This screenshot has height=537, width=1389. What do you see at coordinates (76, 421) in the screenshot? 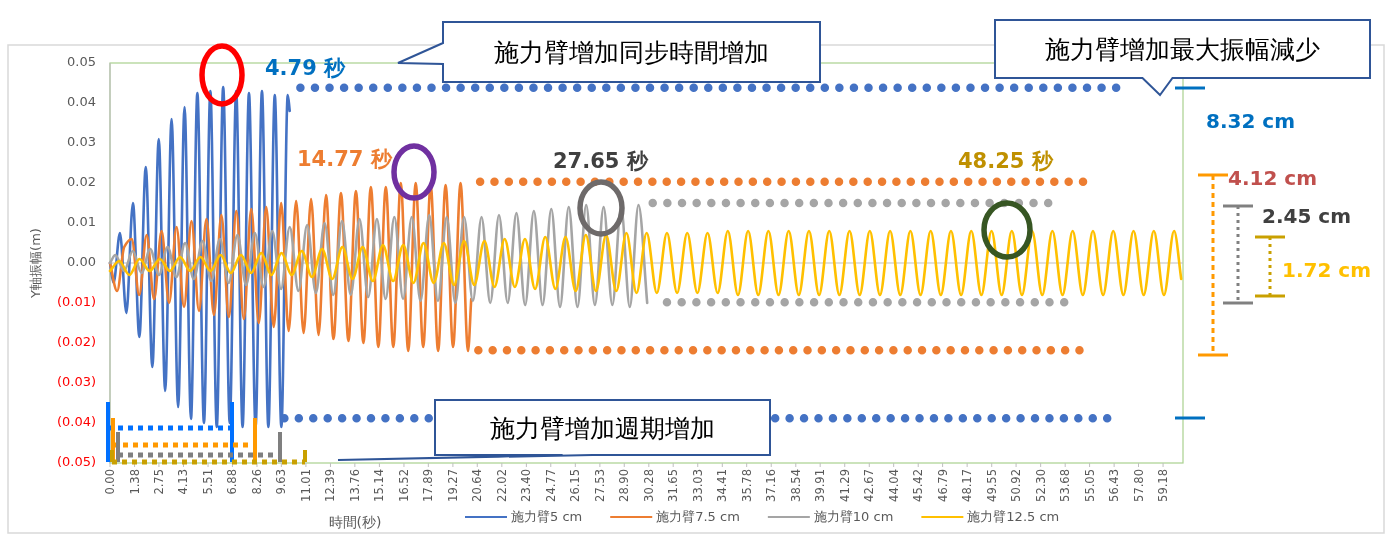
I see `y-tick-label: (0.04)` at bounding box center [76, 421].